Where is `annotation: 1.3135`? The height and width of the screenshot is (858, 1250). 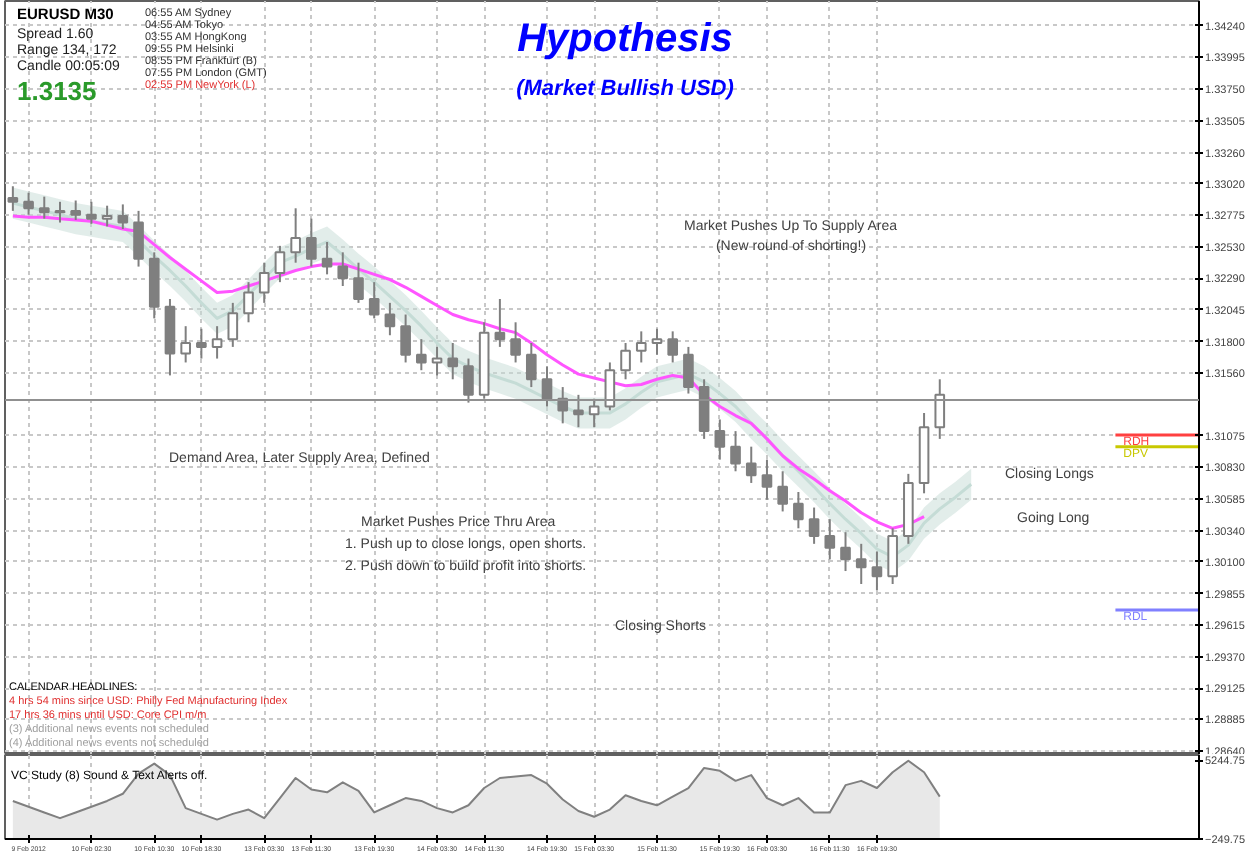
annotation: 1.3135 is located at coordinates (57, 91).